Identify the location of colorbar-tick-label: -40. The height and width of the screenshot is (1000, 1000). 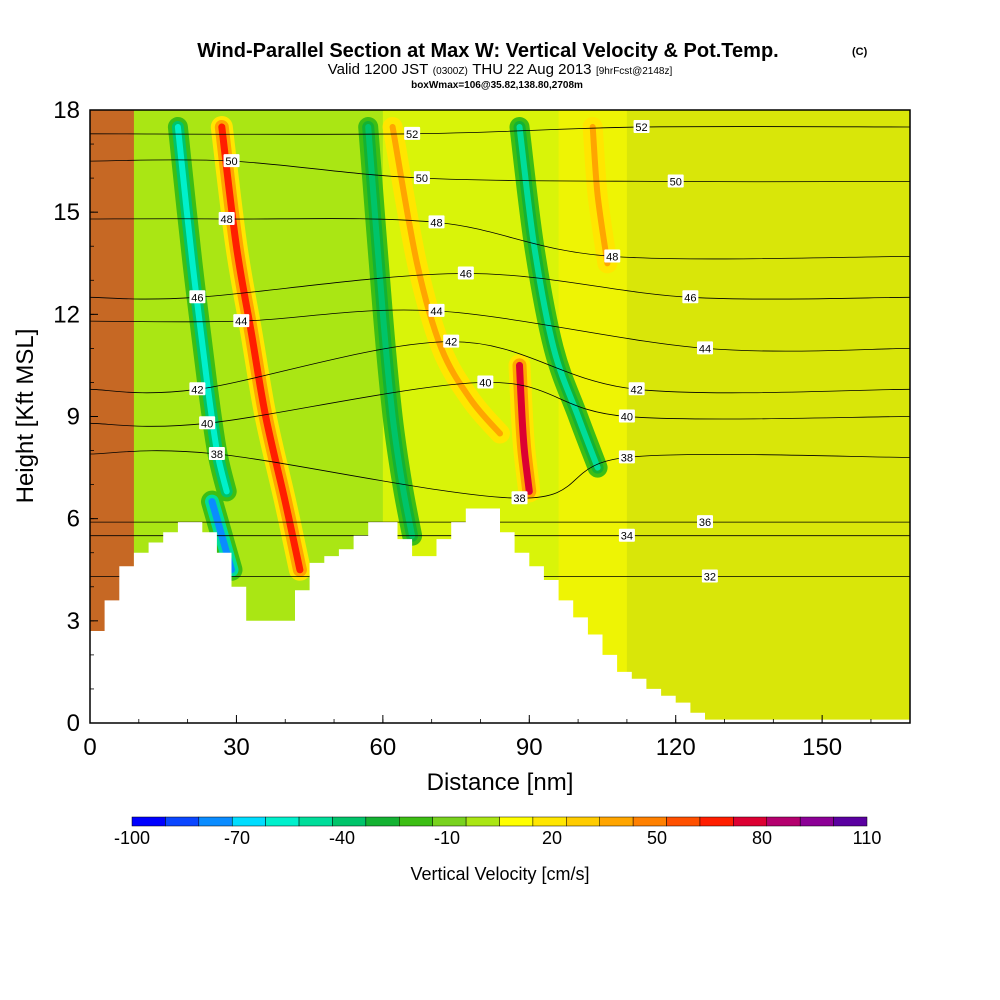
(342, 838).